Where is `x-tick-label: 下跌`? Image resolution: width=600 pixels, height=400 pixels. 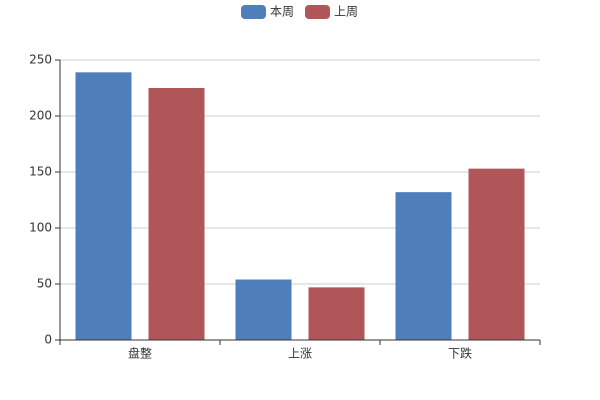 x-tick-label: 下跌 is located at coordinates (460, 353).